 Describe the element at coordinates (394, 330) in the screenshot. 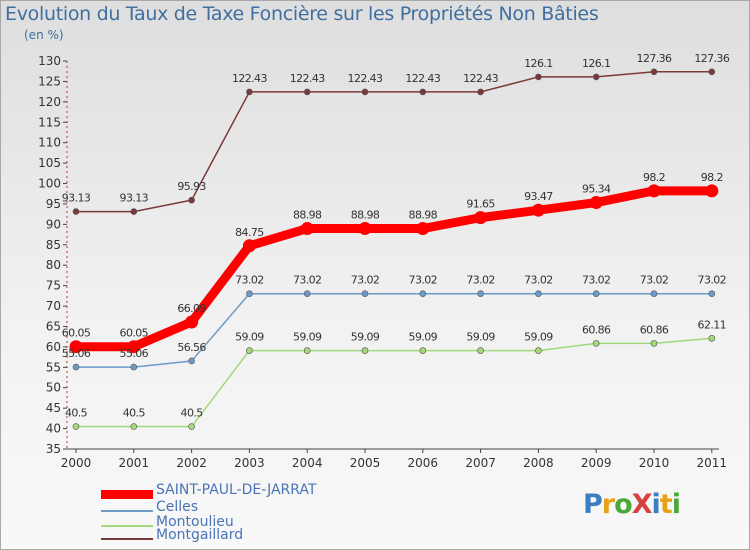

I see `series-line-celles` at that location.